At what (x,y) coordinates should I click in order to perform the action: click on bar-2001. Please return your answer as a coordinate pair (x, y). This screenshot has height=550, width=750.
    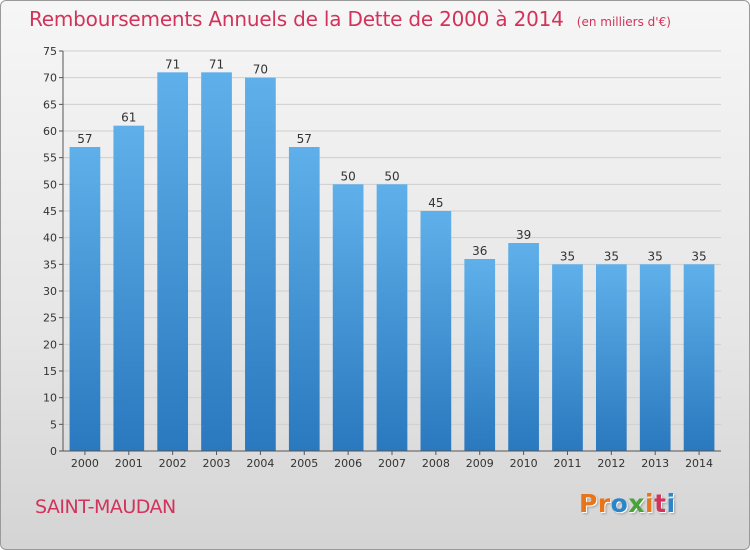
    Looking at the image, I should click on (129, 288).